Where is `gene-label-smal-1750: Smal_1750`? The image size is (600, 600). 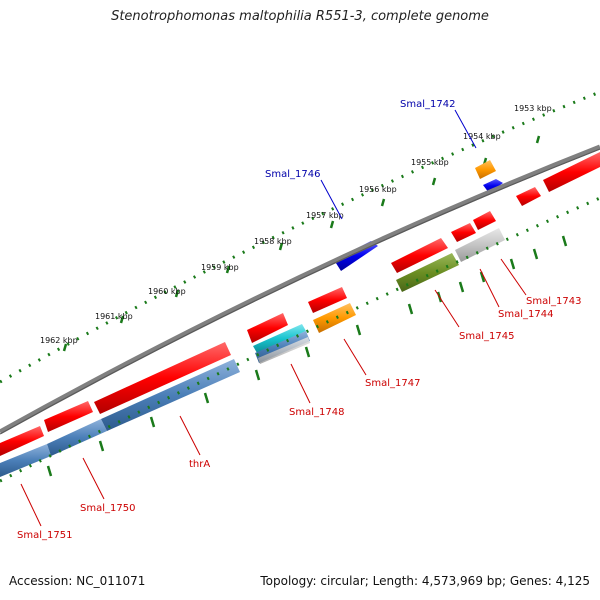 gene-label-smal-1750: Smal_1750 is located at coordinates (107, 508).